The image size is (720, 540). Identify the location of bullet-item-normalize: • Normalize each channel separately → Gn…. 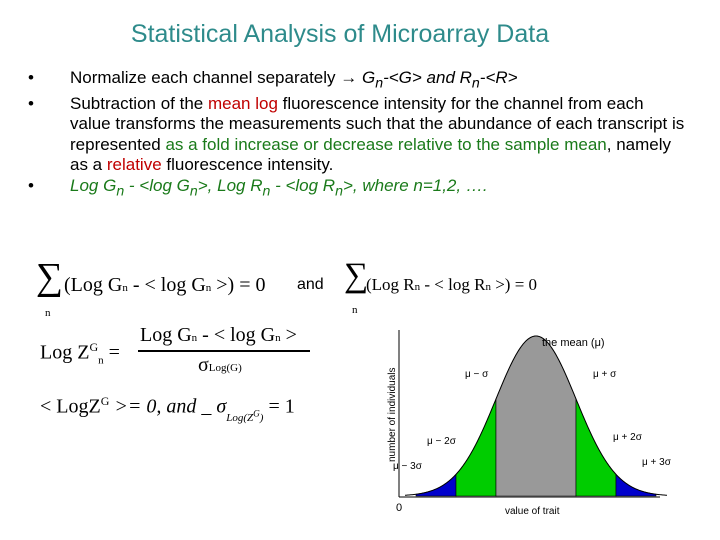
(358, 81).